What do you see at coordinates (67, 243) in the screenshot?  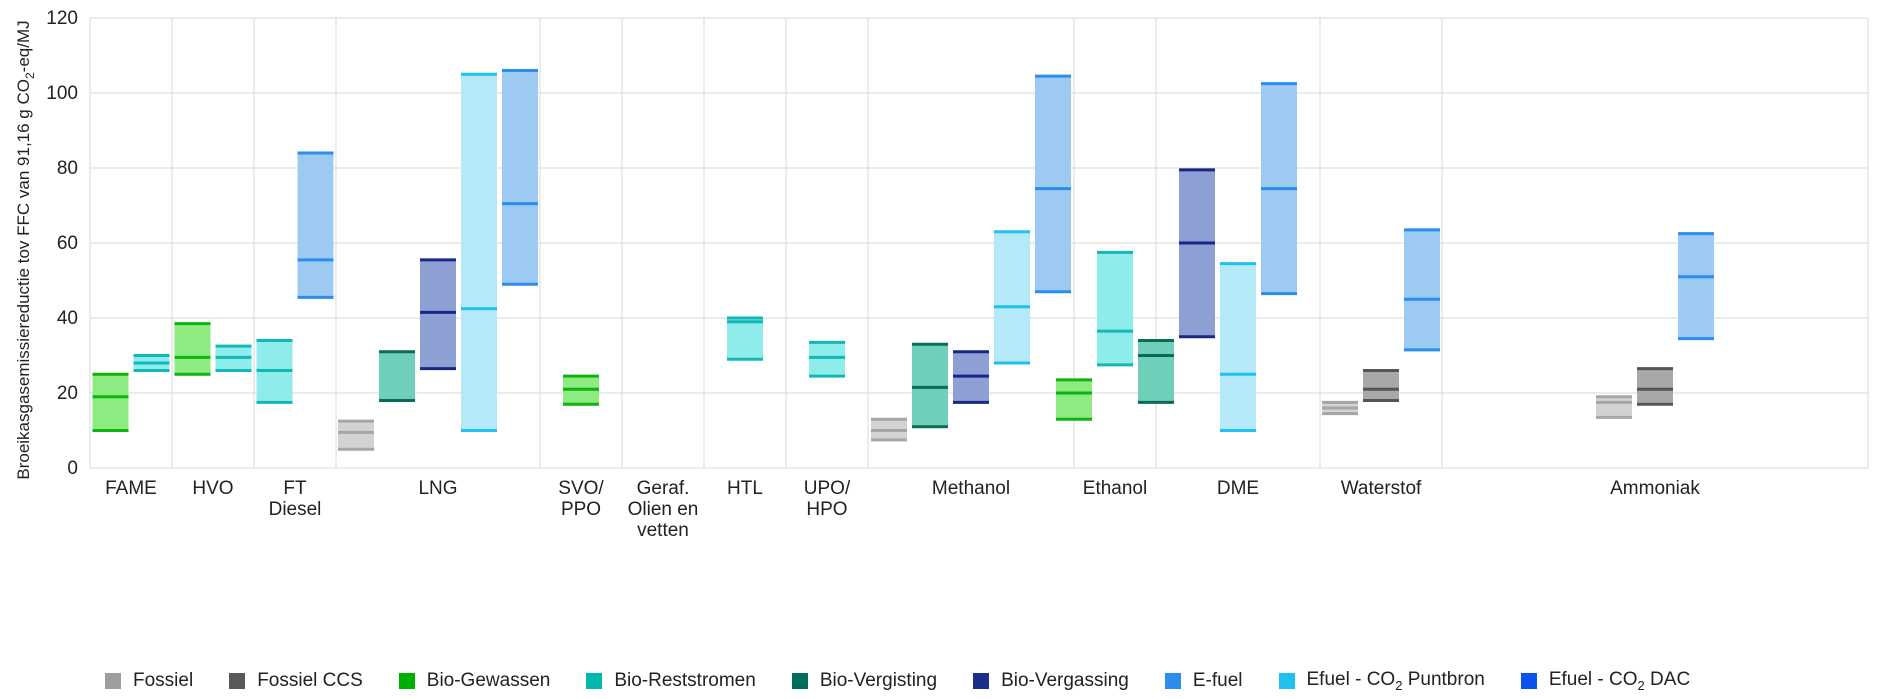 I see `y-tick-label: 60` at bounding box center [67, 243].